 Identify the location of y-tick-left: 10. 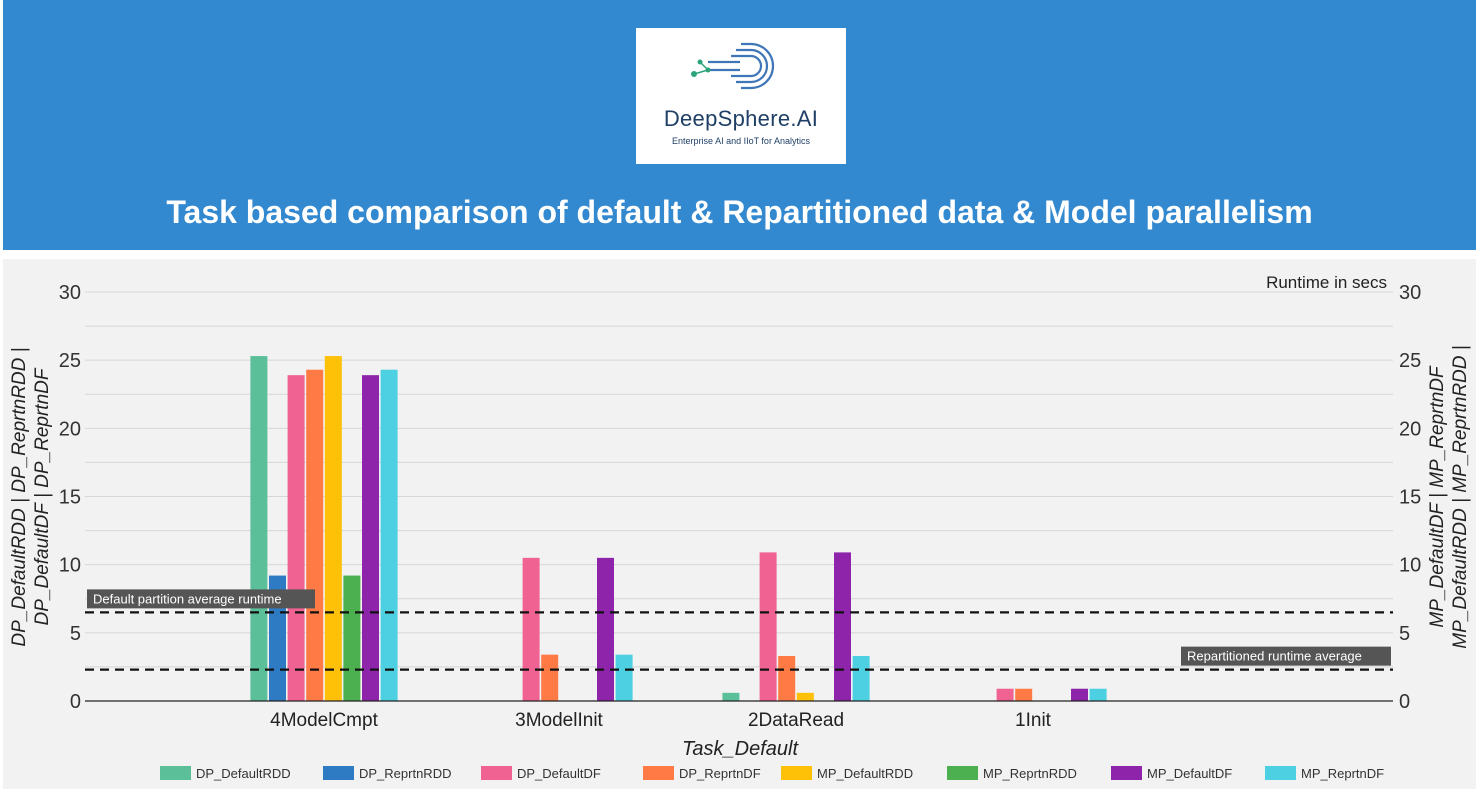
(70, 566).